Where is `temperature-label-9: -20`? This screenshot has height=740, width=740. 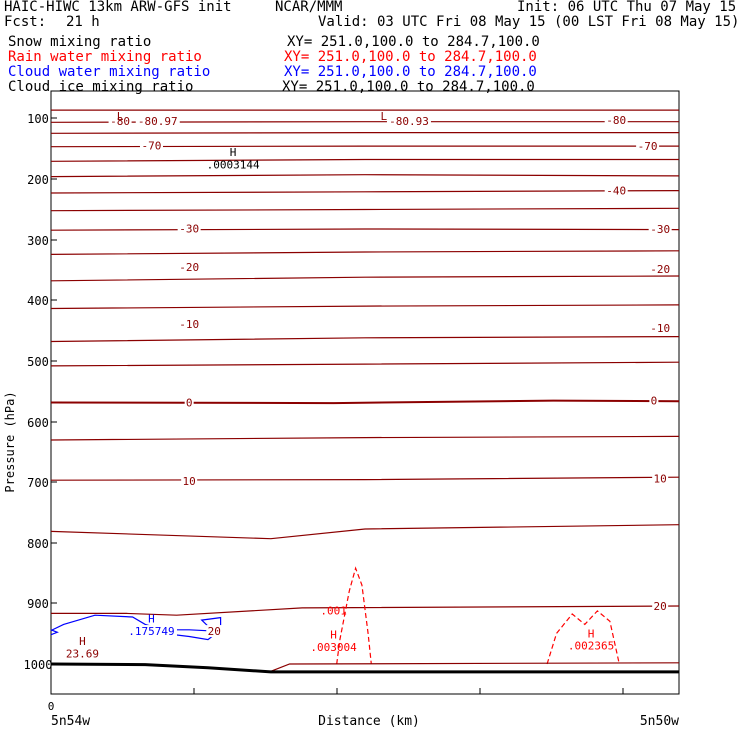
temperature-label-9: -20 is located at coordinates (189, 267).